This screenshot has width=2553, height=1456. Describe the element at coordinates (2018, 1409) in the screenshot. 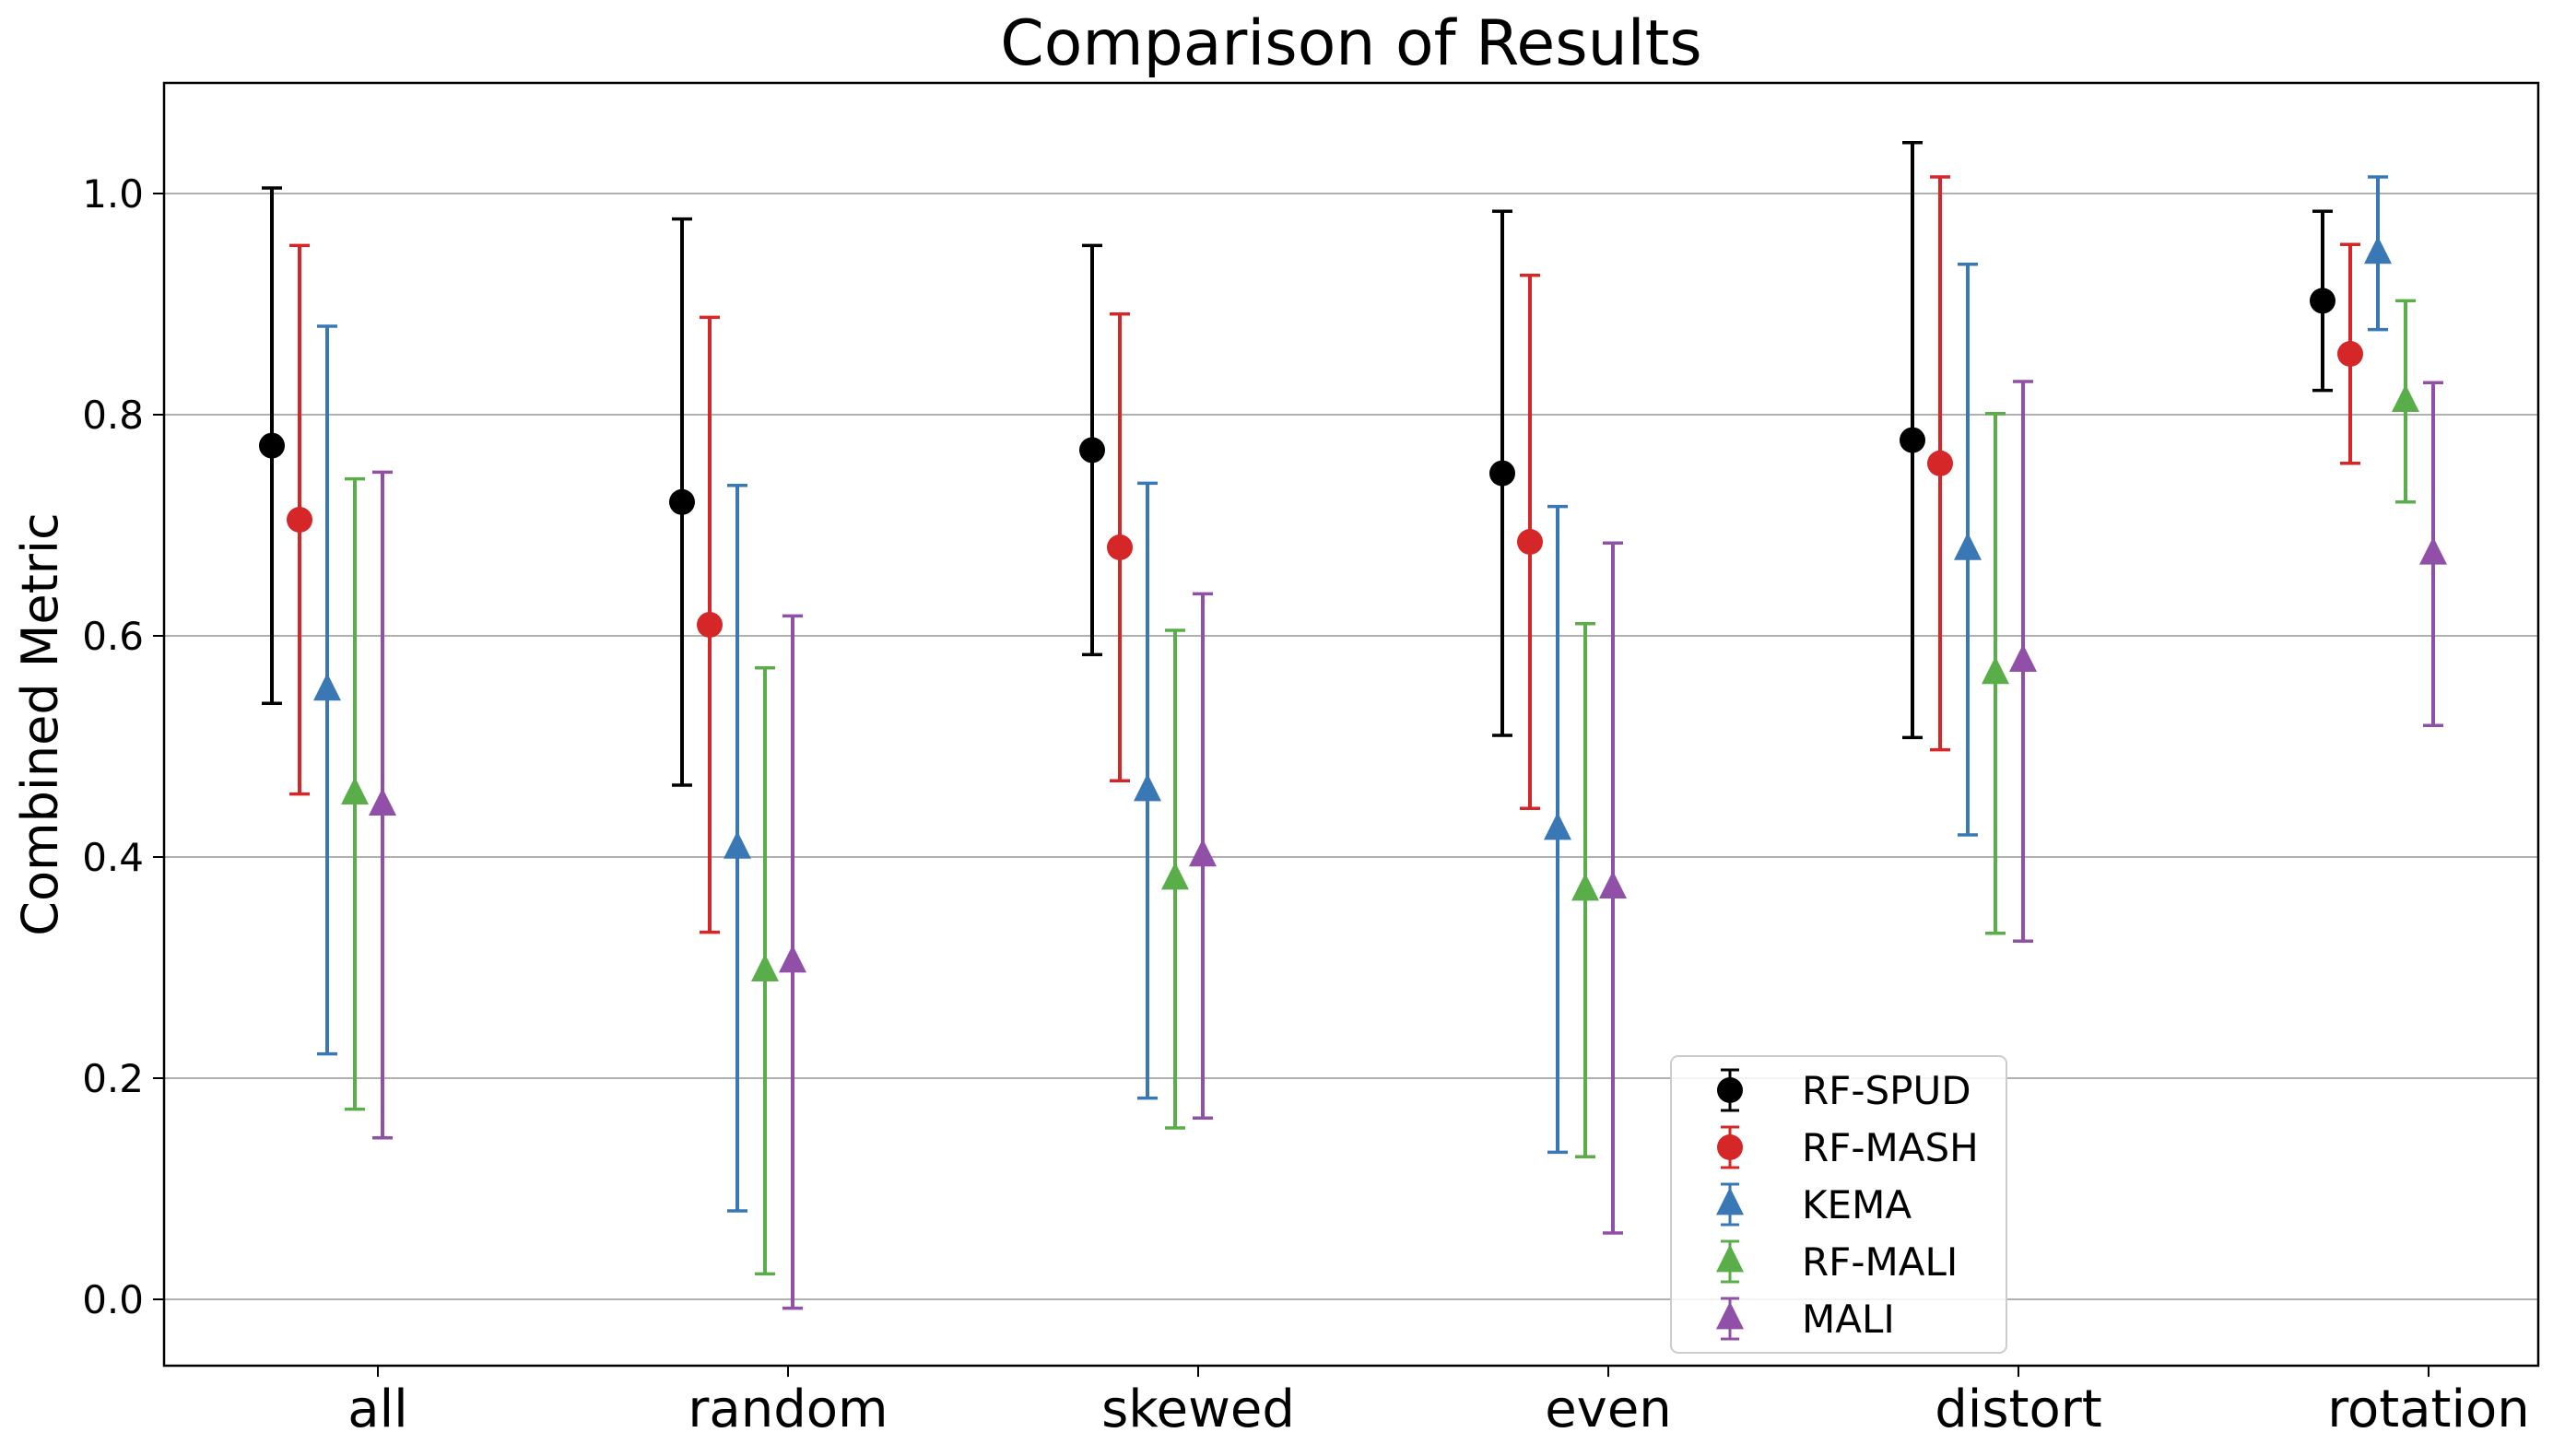

I see `x-tick-label: distort` at that location.